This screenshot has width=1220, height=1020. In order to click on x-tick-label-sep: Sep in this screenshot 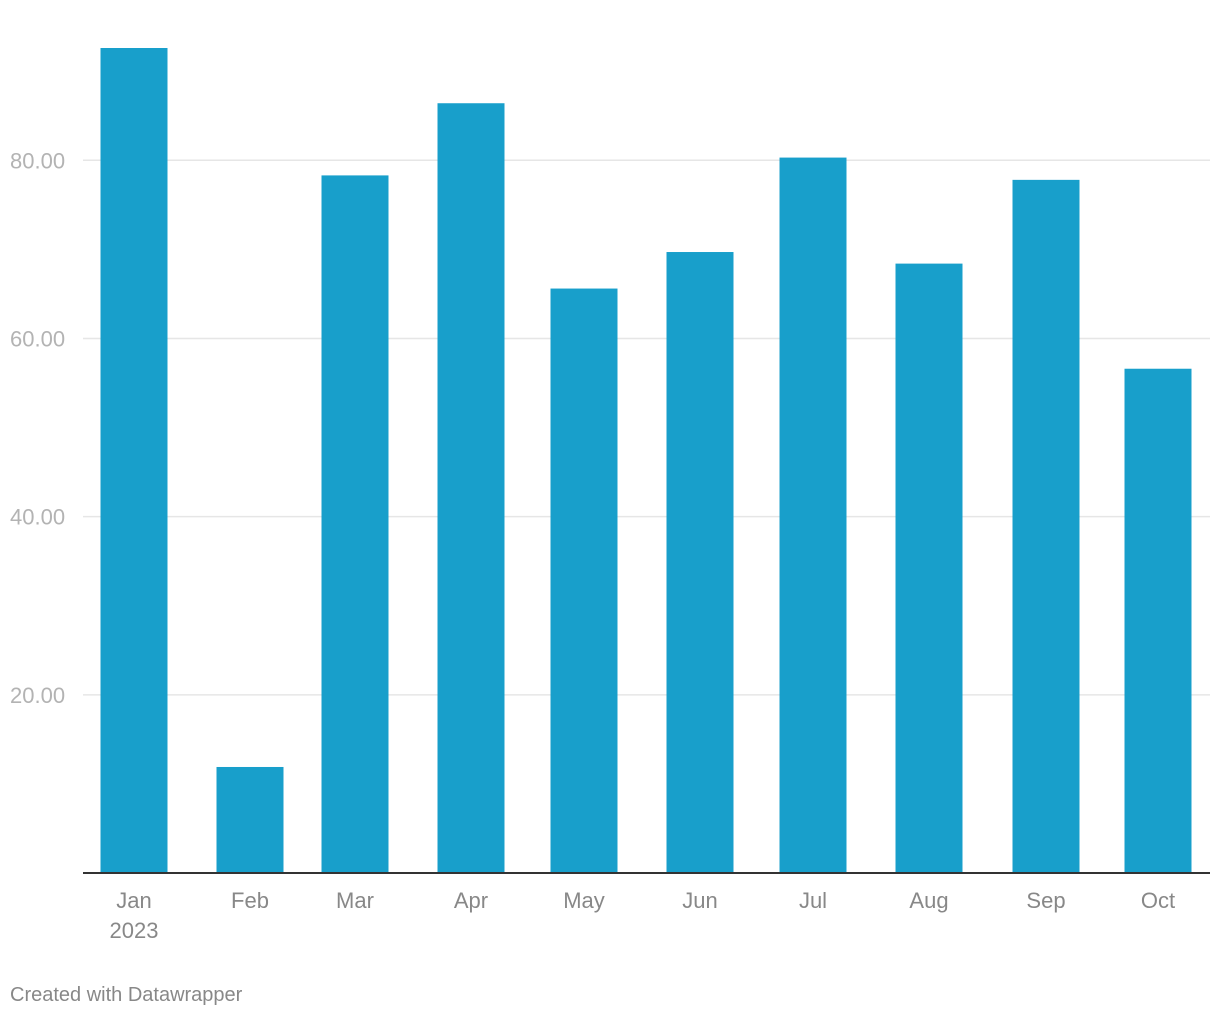, I will do `click(1045, 900)`.